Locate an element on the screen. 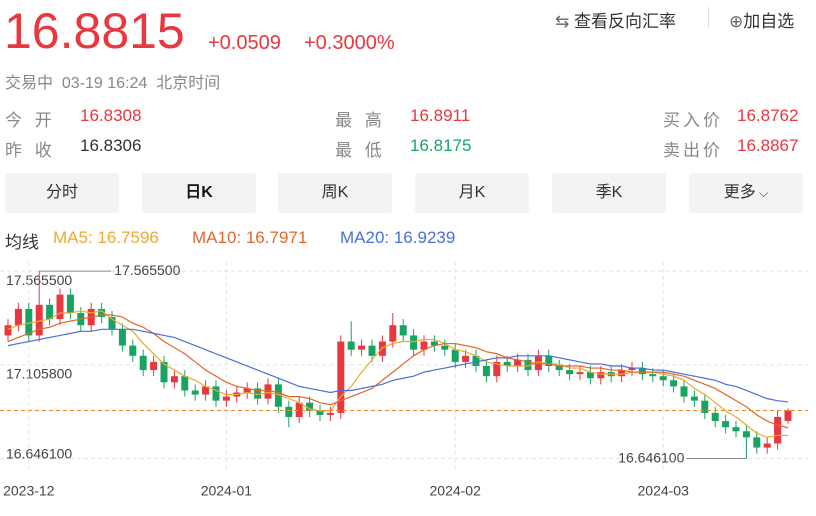  stat-label: 最 高 is located at coordinates (360, 120).